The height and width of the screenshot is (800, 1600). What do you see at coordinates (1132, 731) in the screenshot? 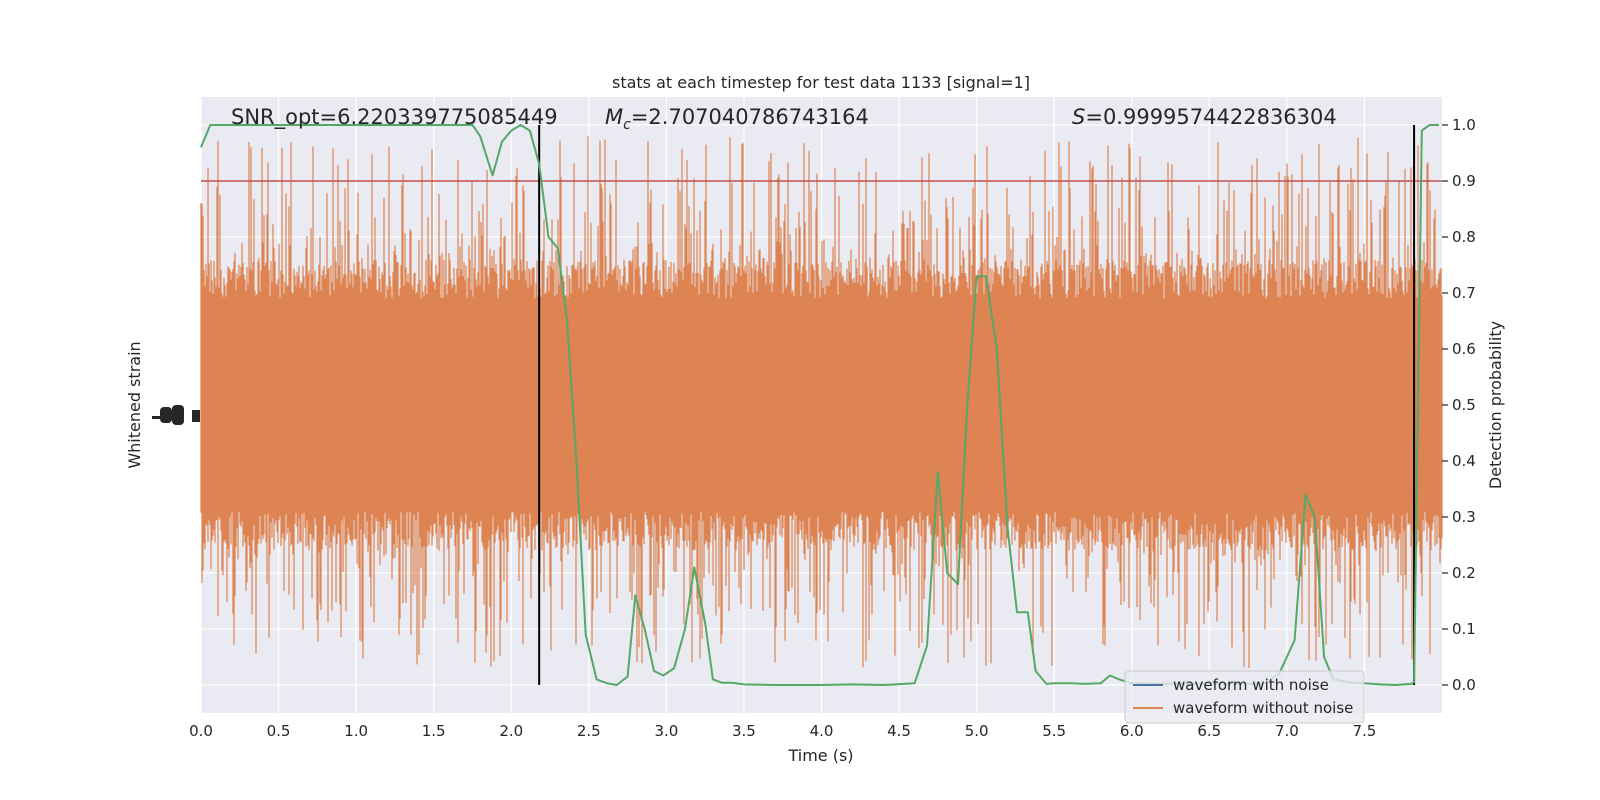
I see `x-tick-label: 6.0` at bounding box center [1132, 731].